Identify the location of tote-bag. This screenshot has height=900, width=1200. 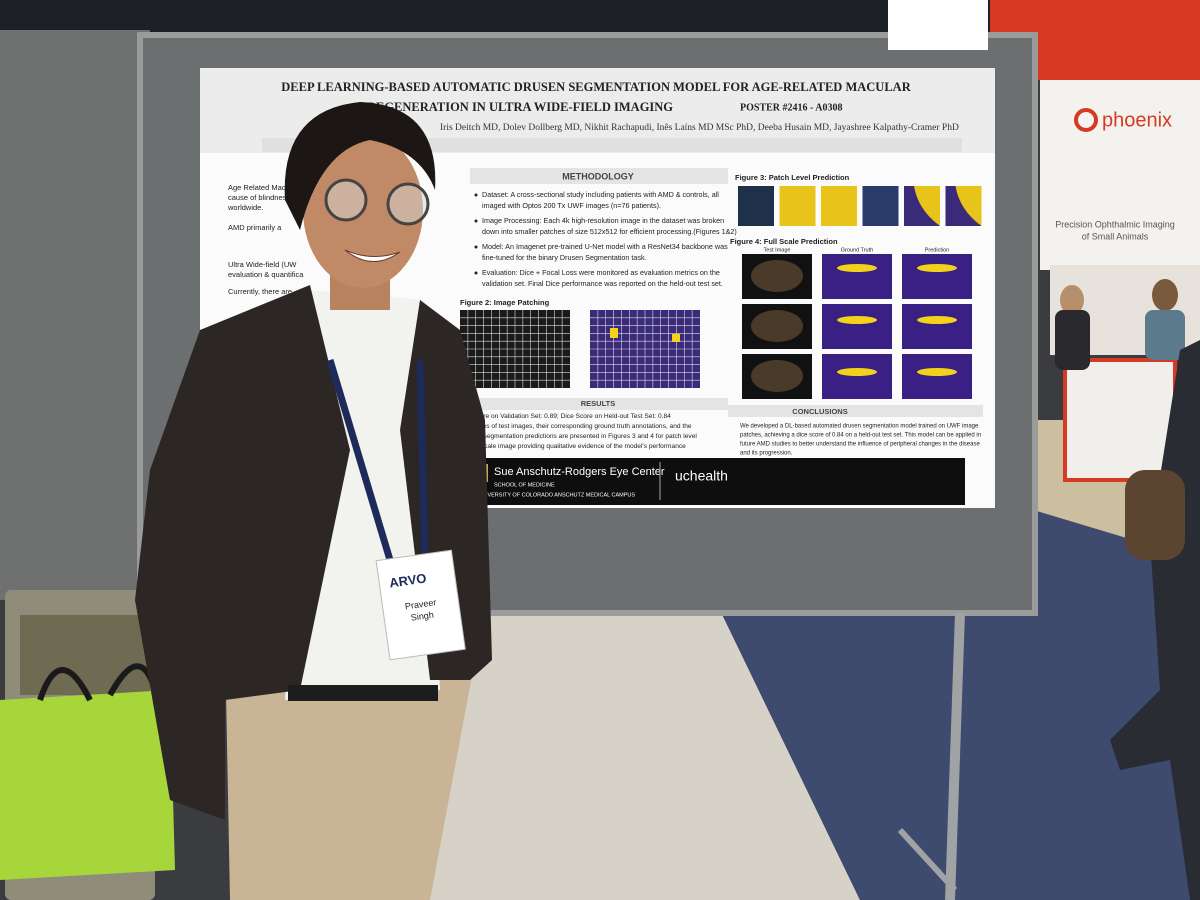
(87, 785).